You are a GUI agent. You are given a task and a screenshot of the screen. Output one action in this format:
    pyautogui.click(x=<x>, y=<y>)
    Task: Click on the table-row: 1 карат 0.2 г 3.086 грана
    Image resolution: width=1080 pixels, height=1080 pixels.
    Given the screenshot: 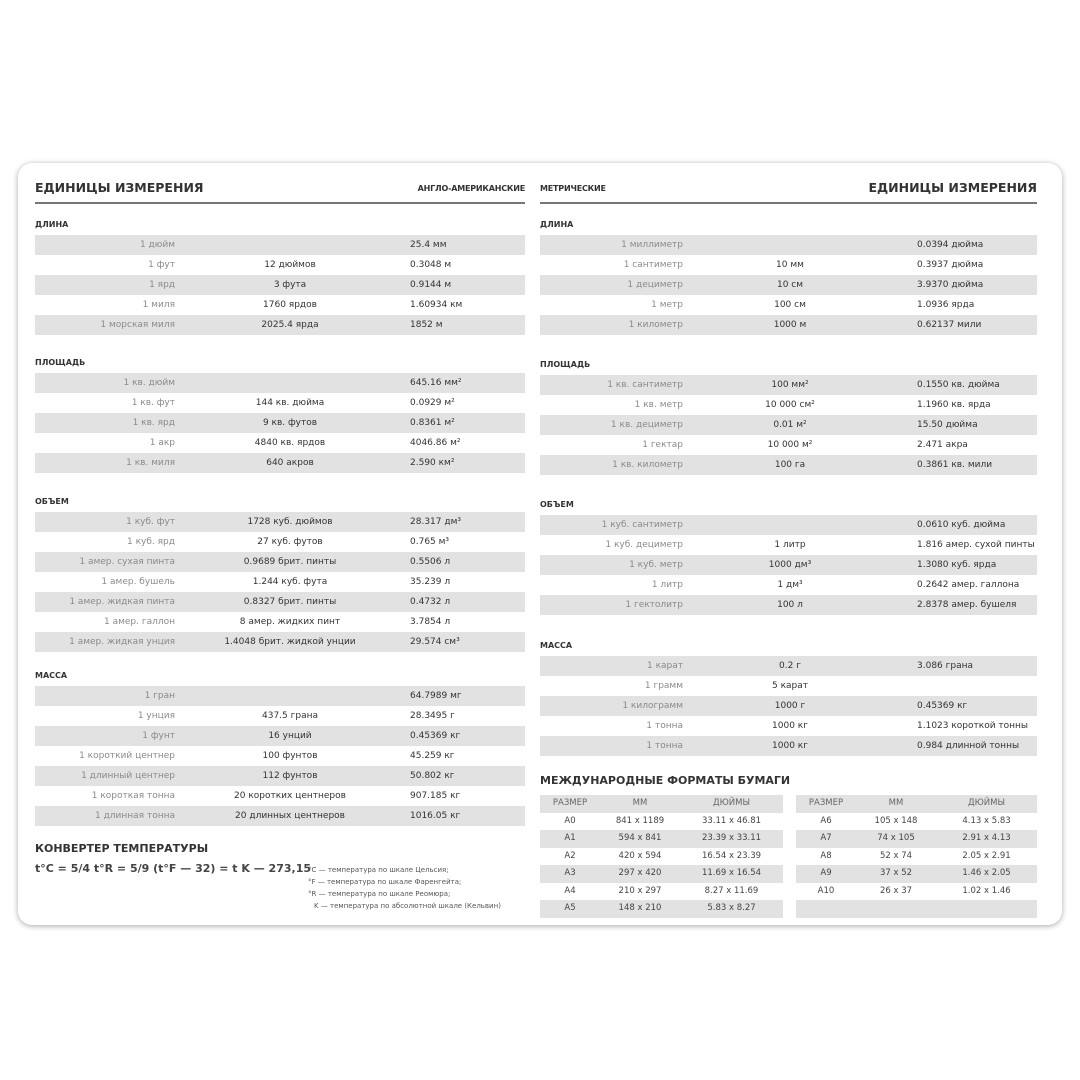 What is the action you would take?
    pyautogui.click(x=788, y=666)
    